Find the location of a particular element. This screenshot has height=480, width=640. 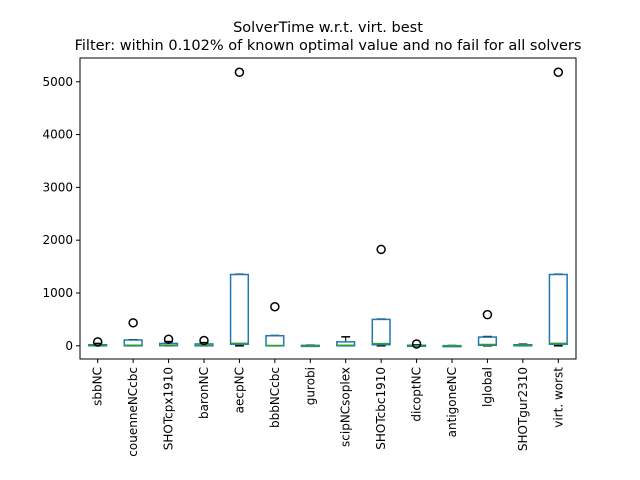

y-tick-label: 3000 is located at coordinates (57, 187).